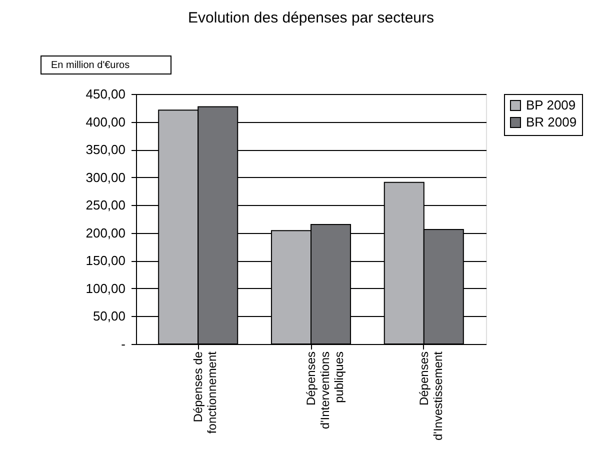 This screenshot has width=615, height=459. What do you see at coordinates (106, 150) in the screenshot?
I see `y-tick-label: 350,00` at bounding box center [106, 150].